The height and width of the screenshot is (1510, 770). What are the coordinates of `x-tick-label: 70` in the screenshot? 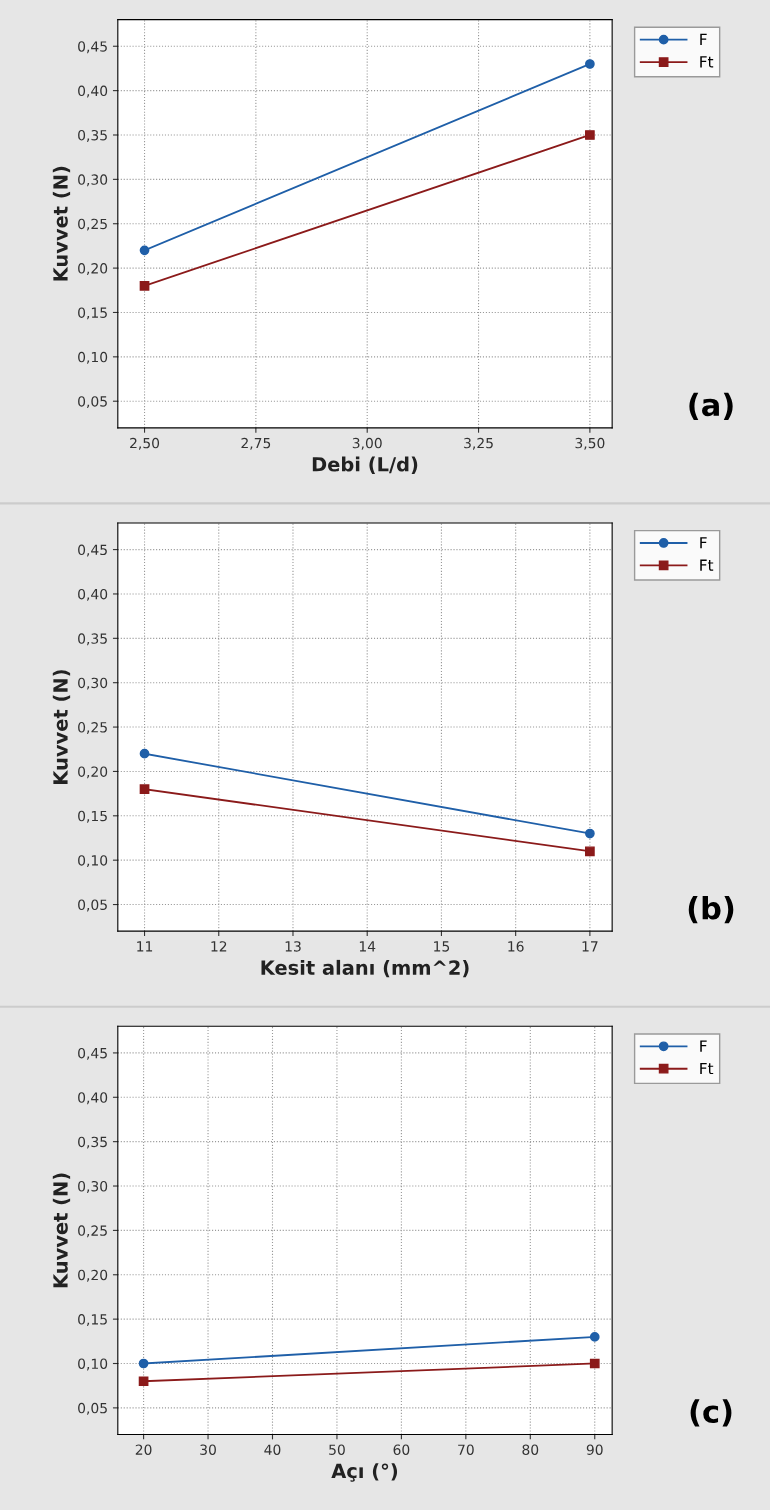 It's located at (466, 1449).